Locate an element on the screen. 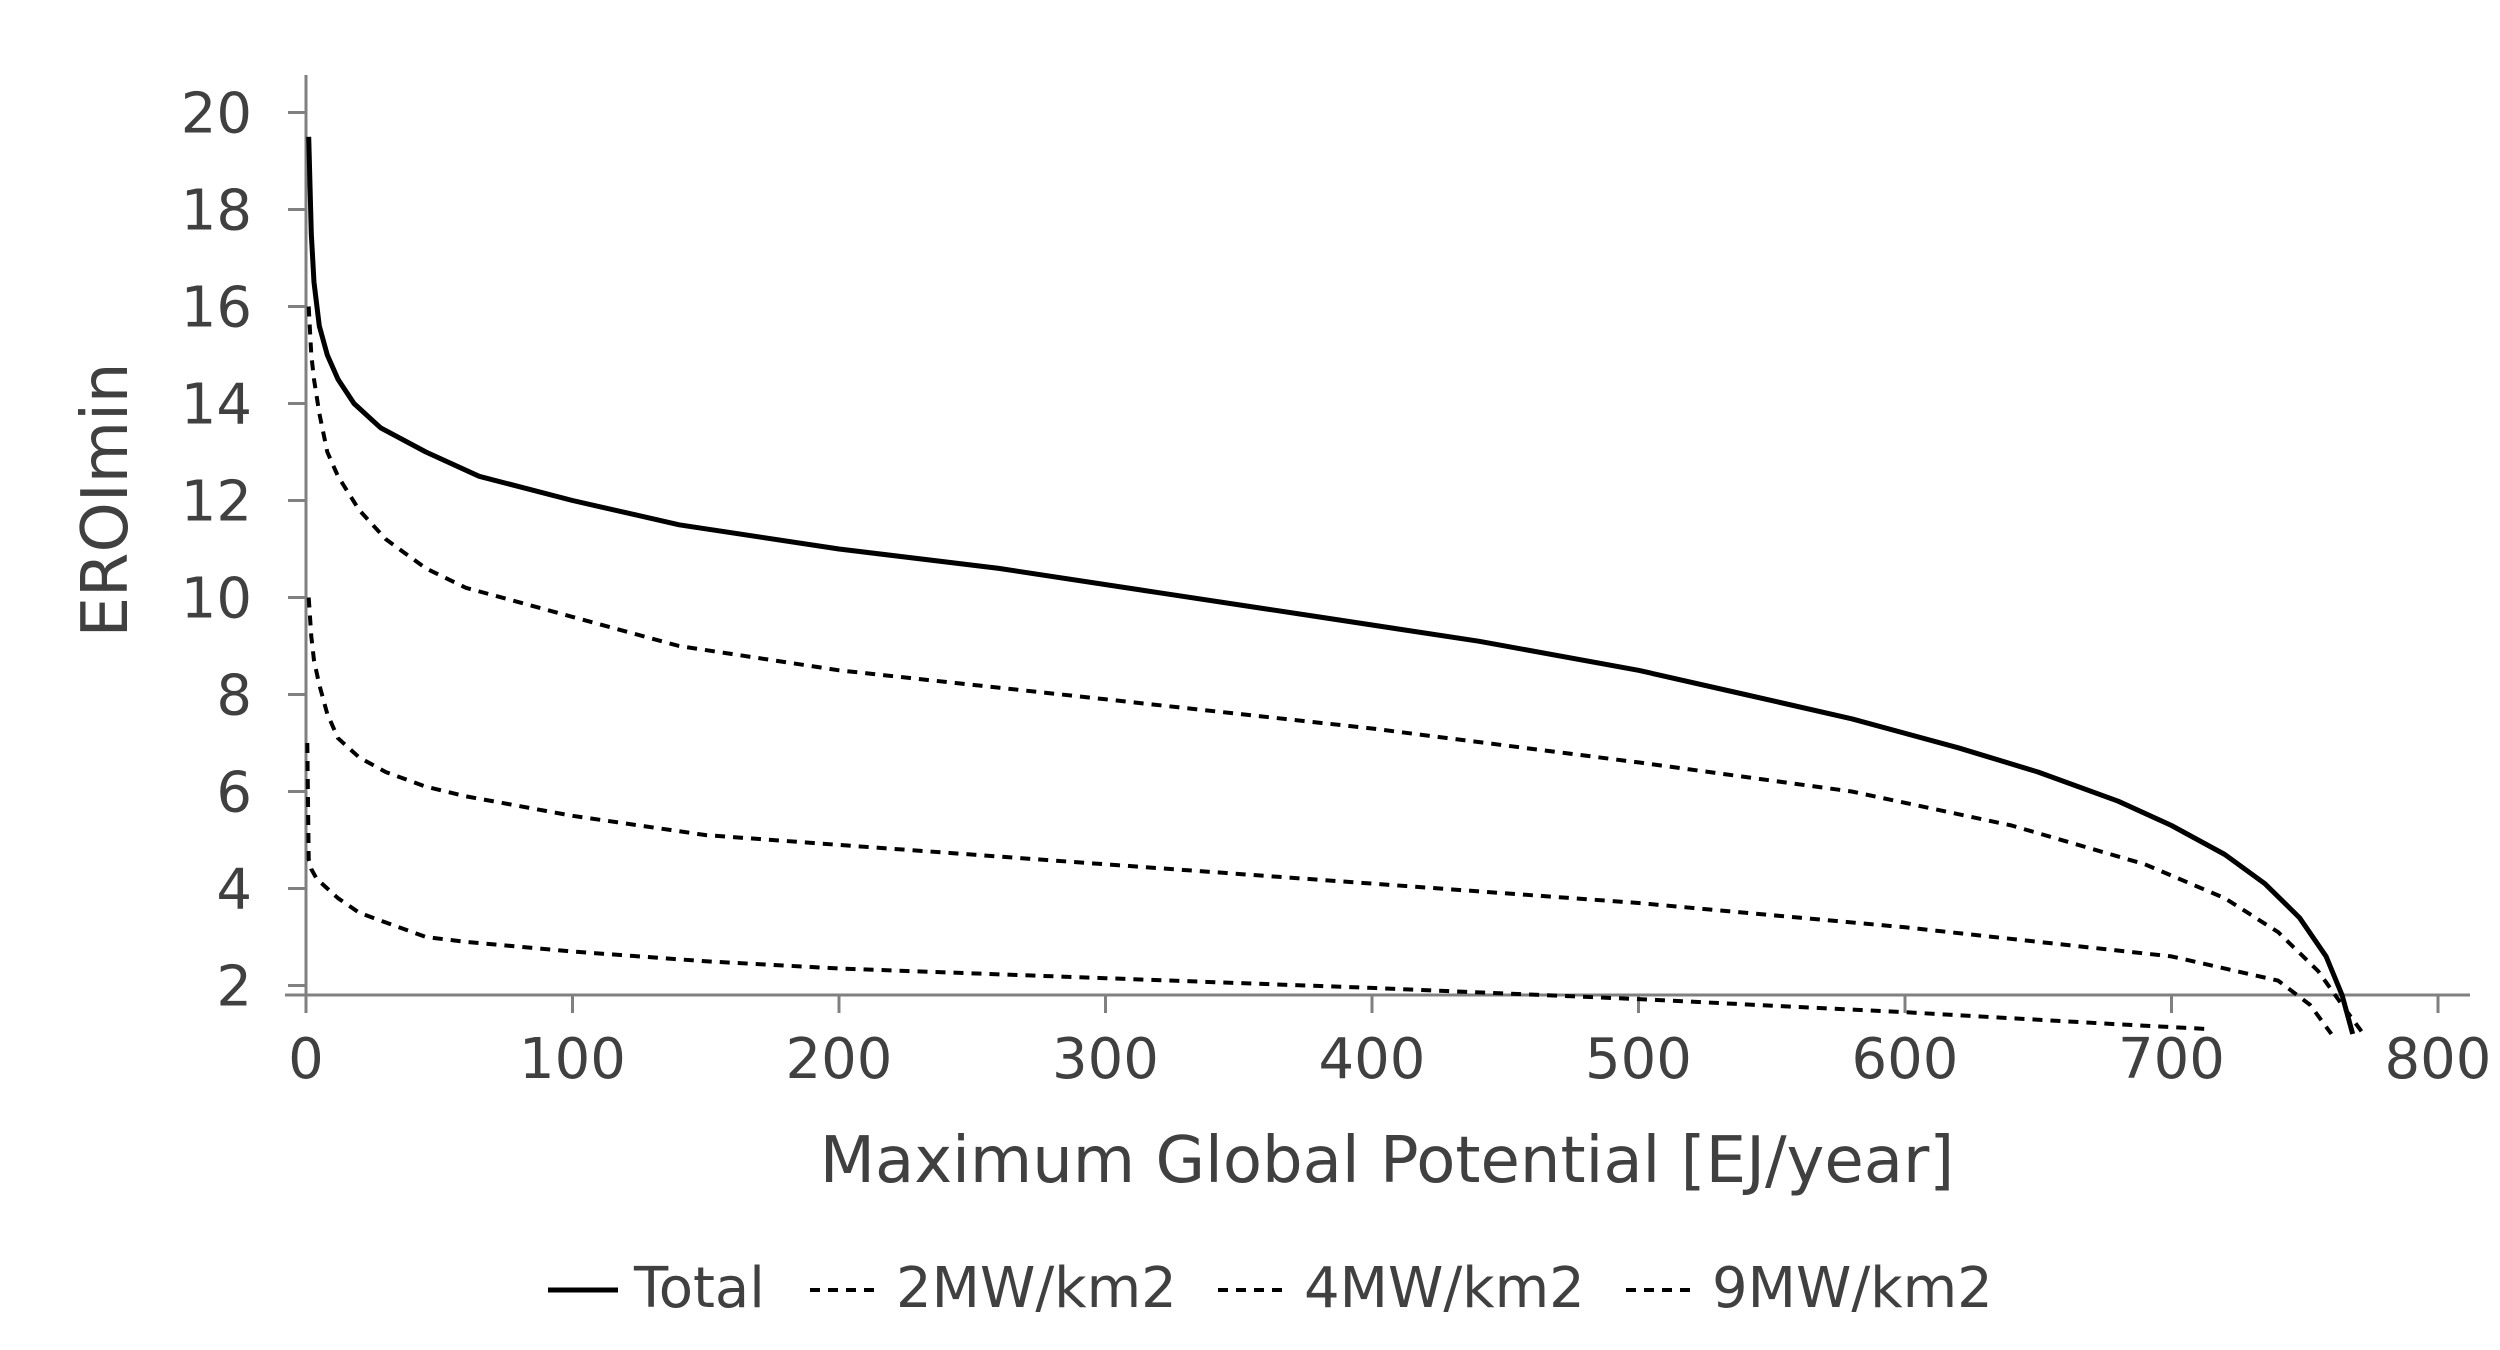  x-tick-label: 300 is located at coordinates (1105, 1059).